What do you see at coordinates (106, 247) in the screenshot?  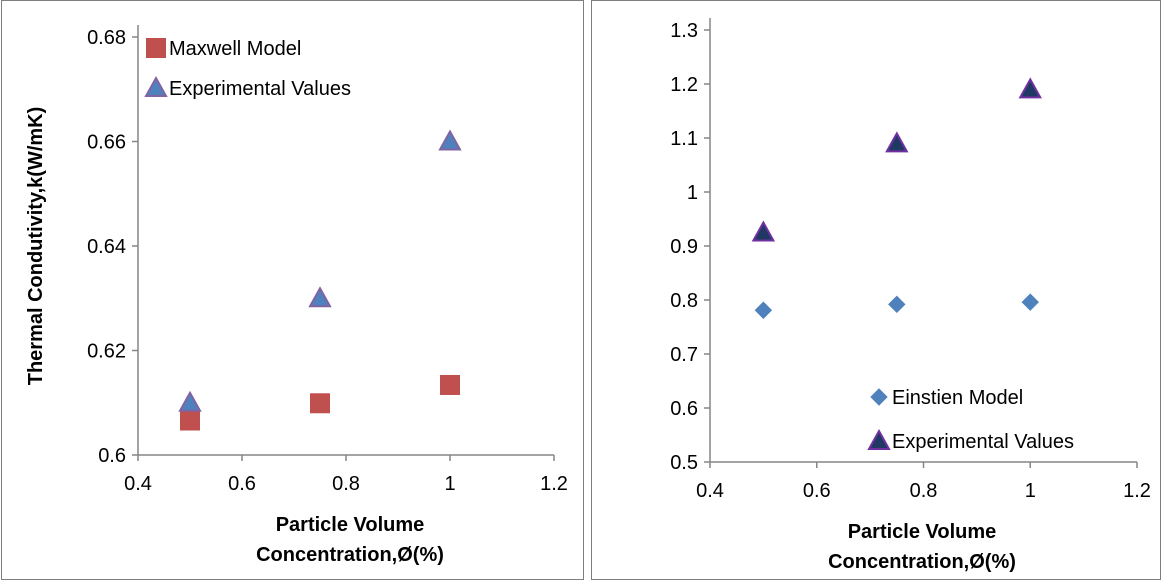 I see `y-tick-label: 0.64` at bounding box center [106, 247].